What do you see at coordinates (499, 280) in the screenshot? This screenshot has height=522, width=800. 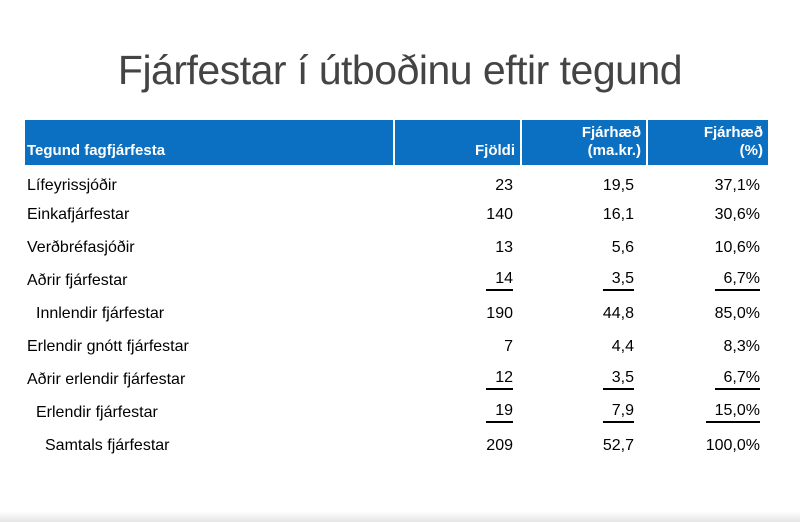 I see `underlined-value: 14` at bounding box center [499, 280].